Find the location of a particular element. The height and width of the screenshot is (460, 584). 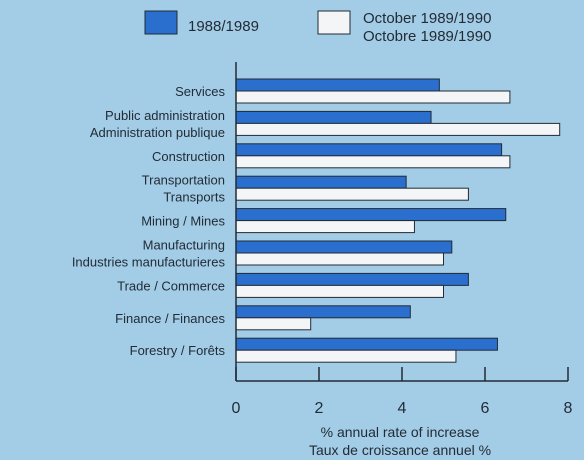

legend-label-series-2-line-1: October 1989/1990 is located at coordinates (427, 18).